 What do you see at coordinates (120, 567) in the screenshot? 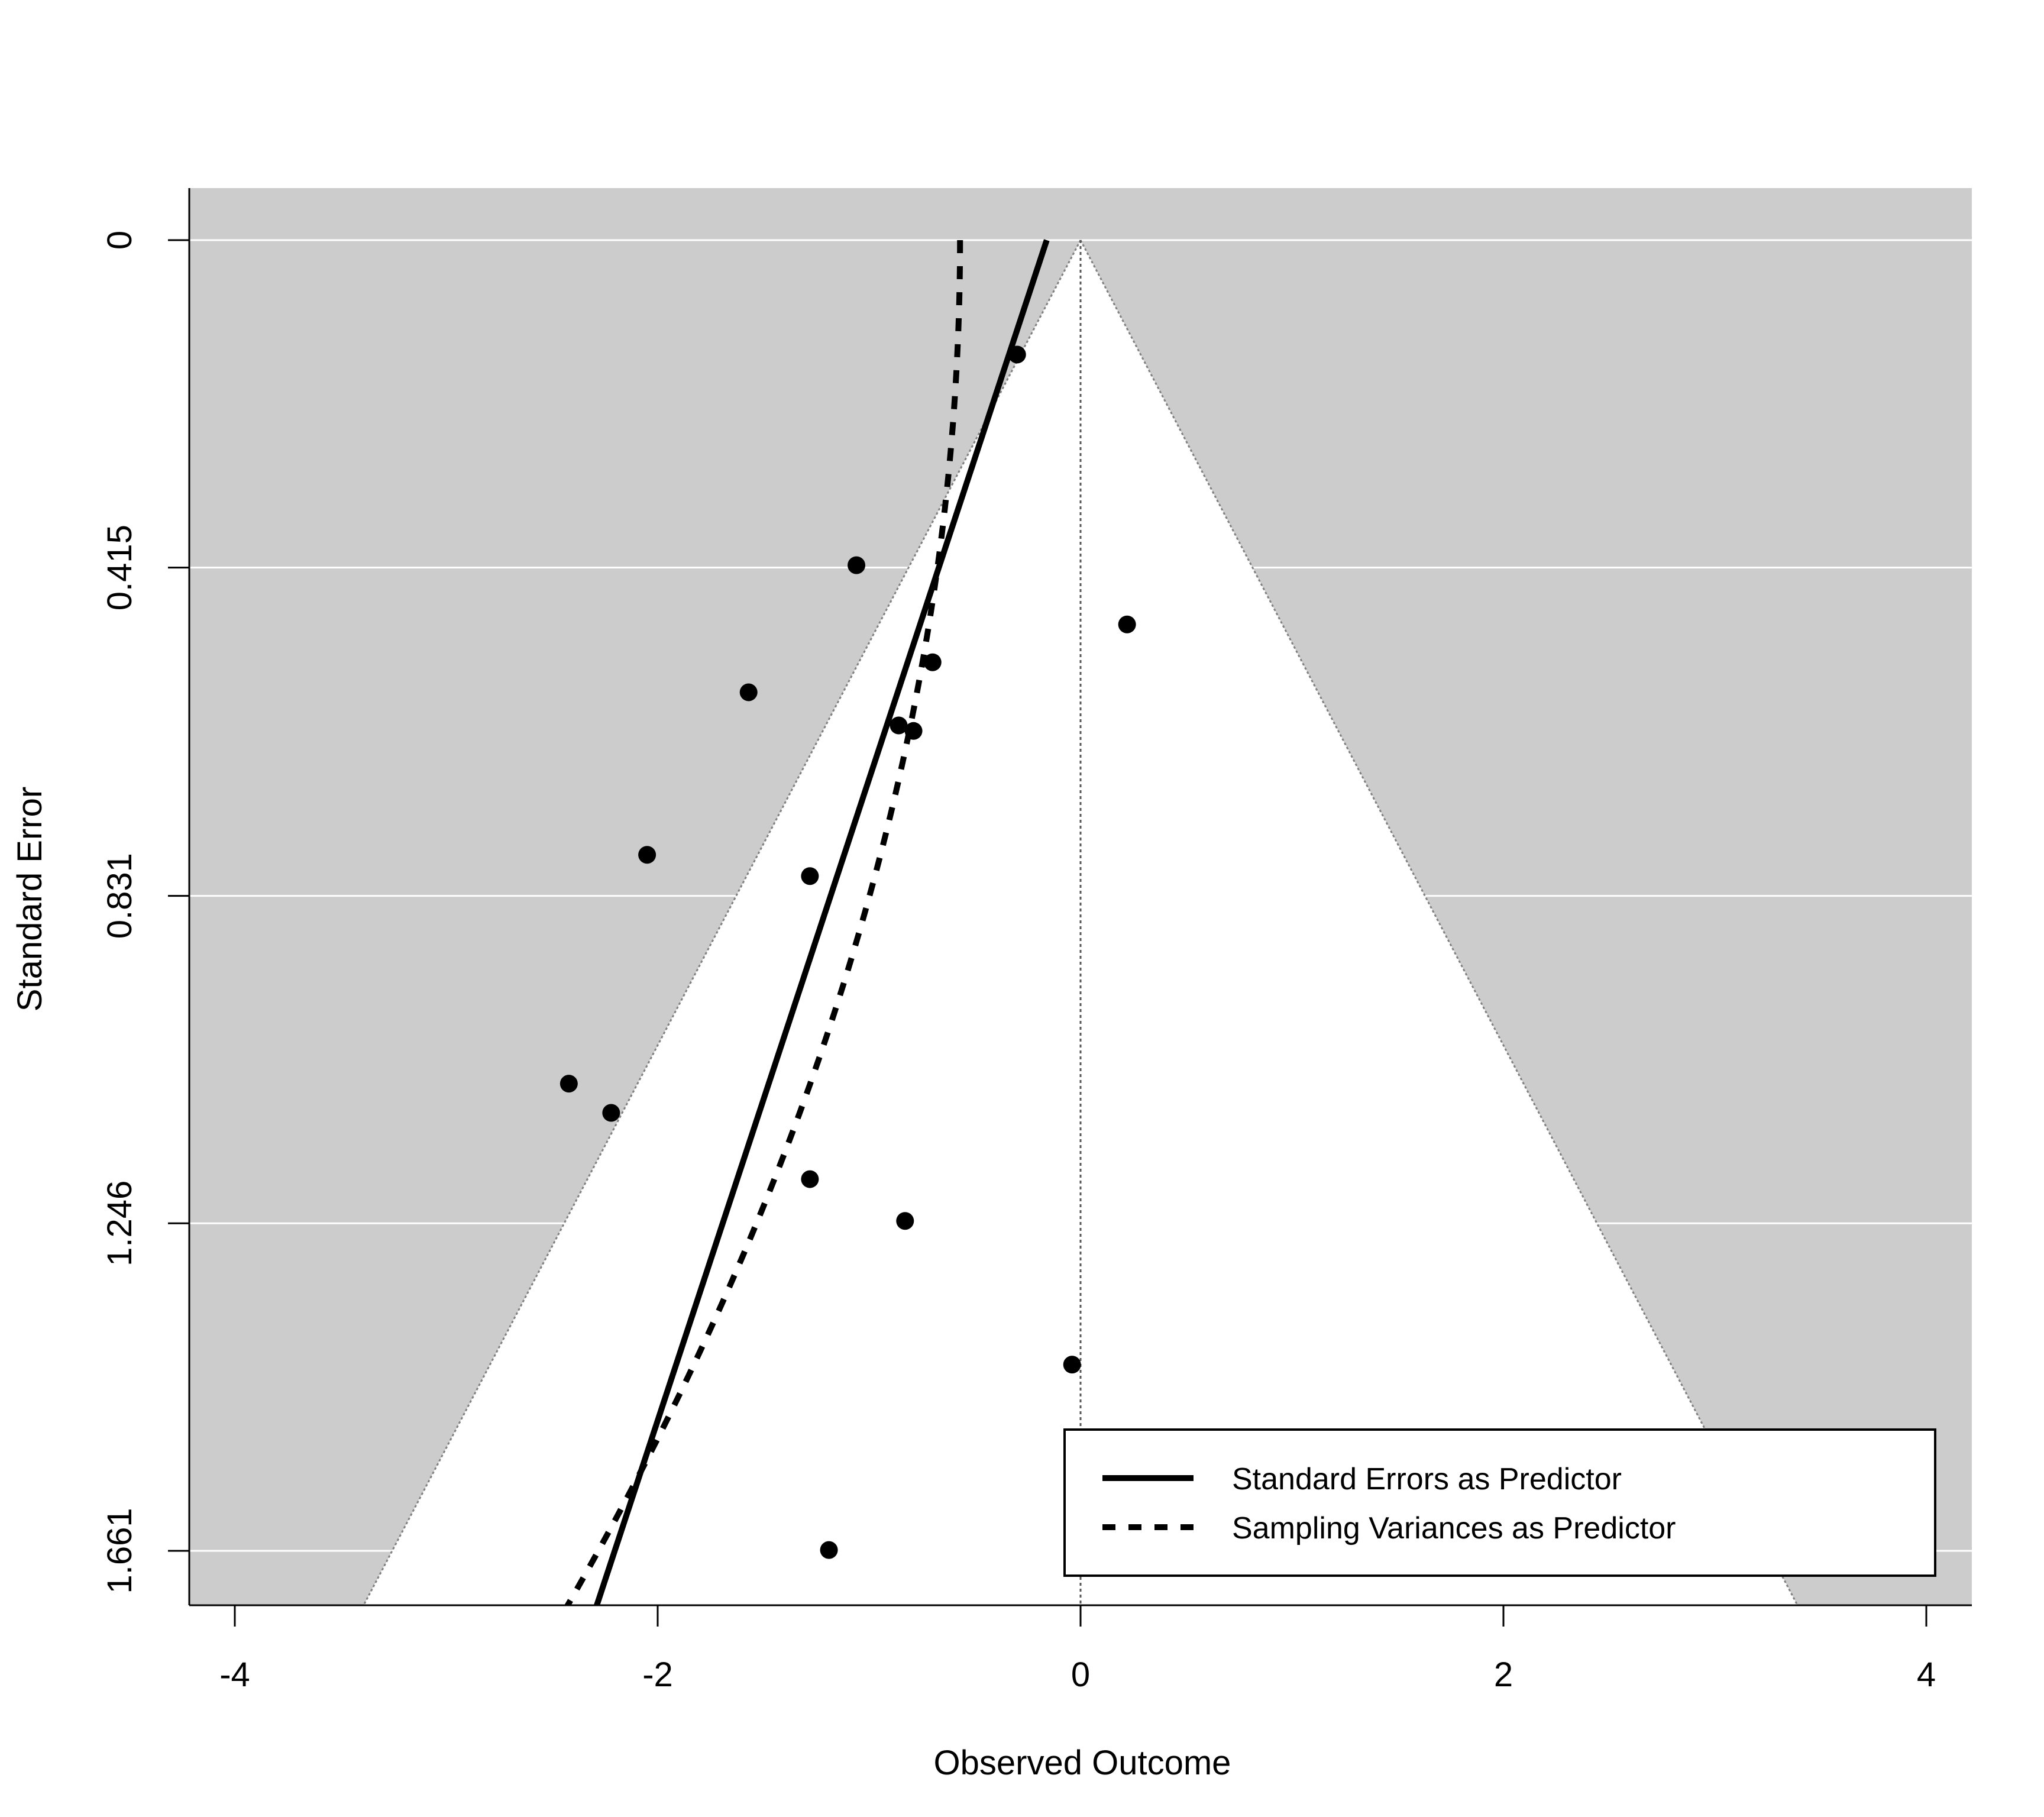
I see `y-tick-label: 0.415` at bounding box center [120, 567].